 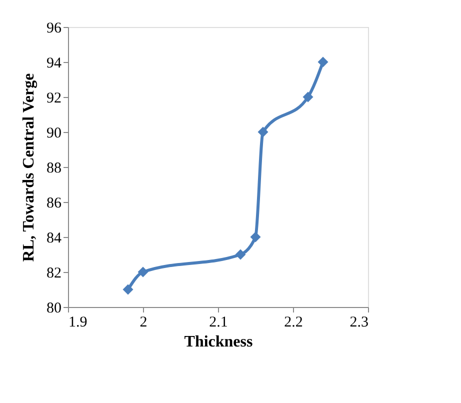 I want to click on y-tick-label: 86, so click(x=54, y=204).